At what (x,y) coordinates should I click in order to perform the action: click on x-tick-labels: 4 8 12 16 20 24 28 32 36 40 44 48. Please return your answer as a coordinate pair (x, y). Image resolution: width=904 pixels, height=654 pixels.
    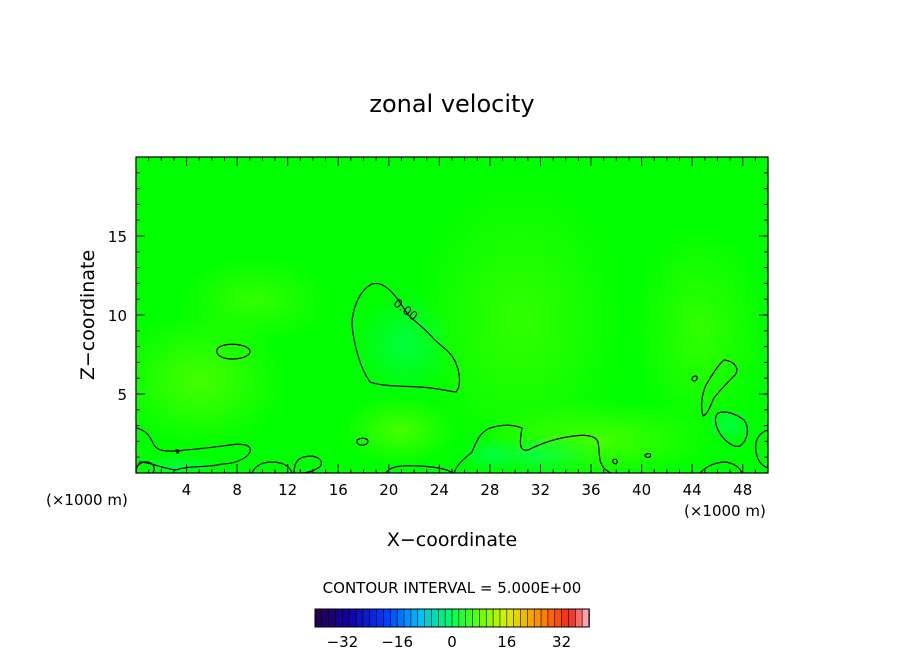
    Looking at the image, I should click on (467, 490).